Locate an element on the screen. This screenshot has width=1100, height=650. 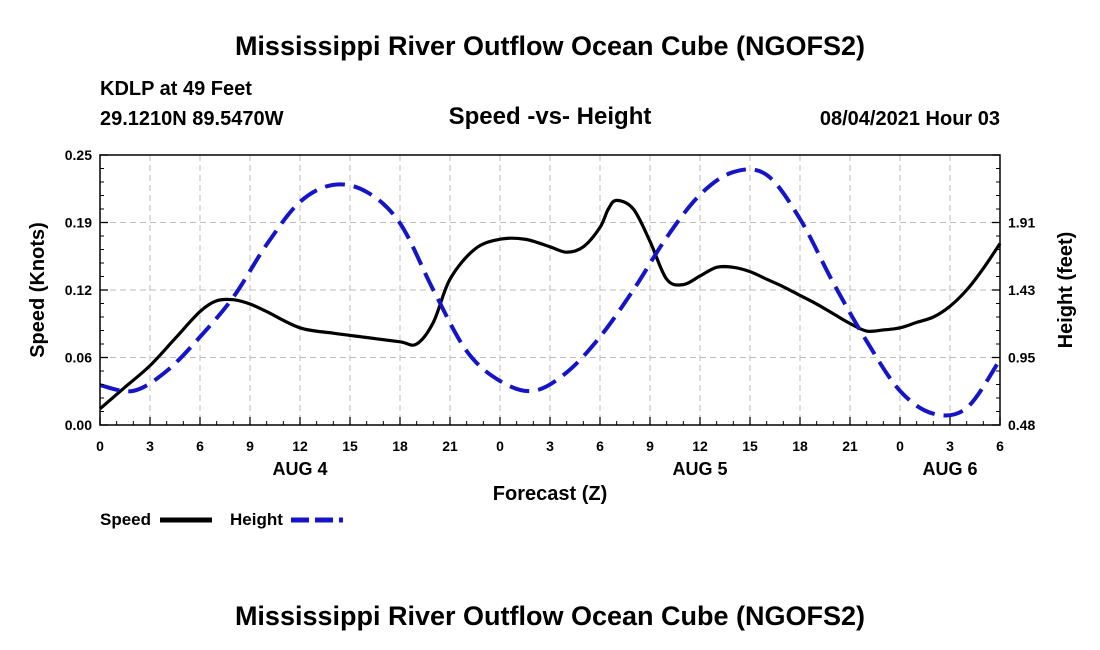
y-axis-label: Speed (Knots) is located at coordinates (38, 290).